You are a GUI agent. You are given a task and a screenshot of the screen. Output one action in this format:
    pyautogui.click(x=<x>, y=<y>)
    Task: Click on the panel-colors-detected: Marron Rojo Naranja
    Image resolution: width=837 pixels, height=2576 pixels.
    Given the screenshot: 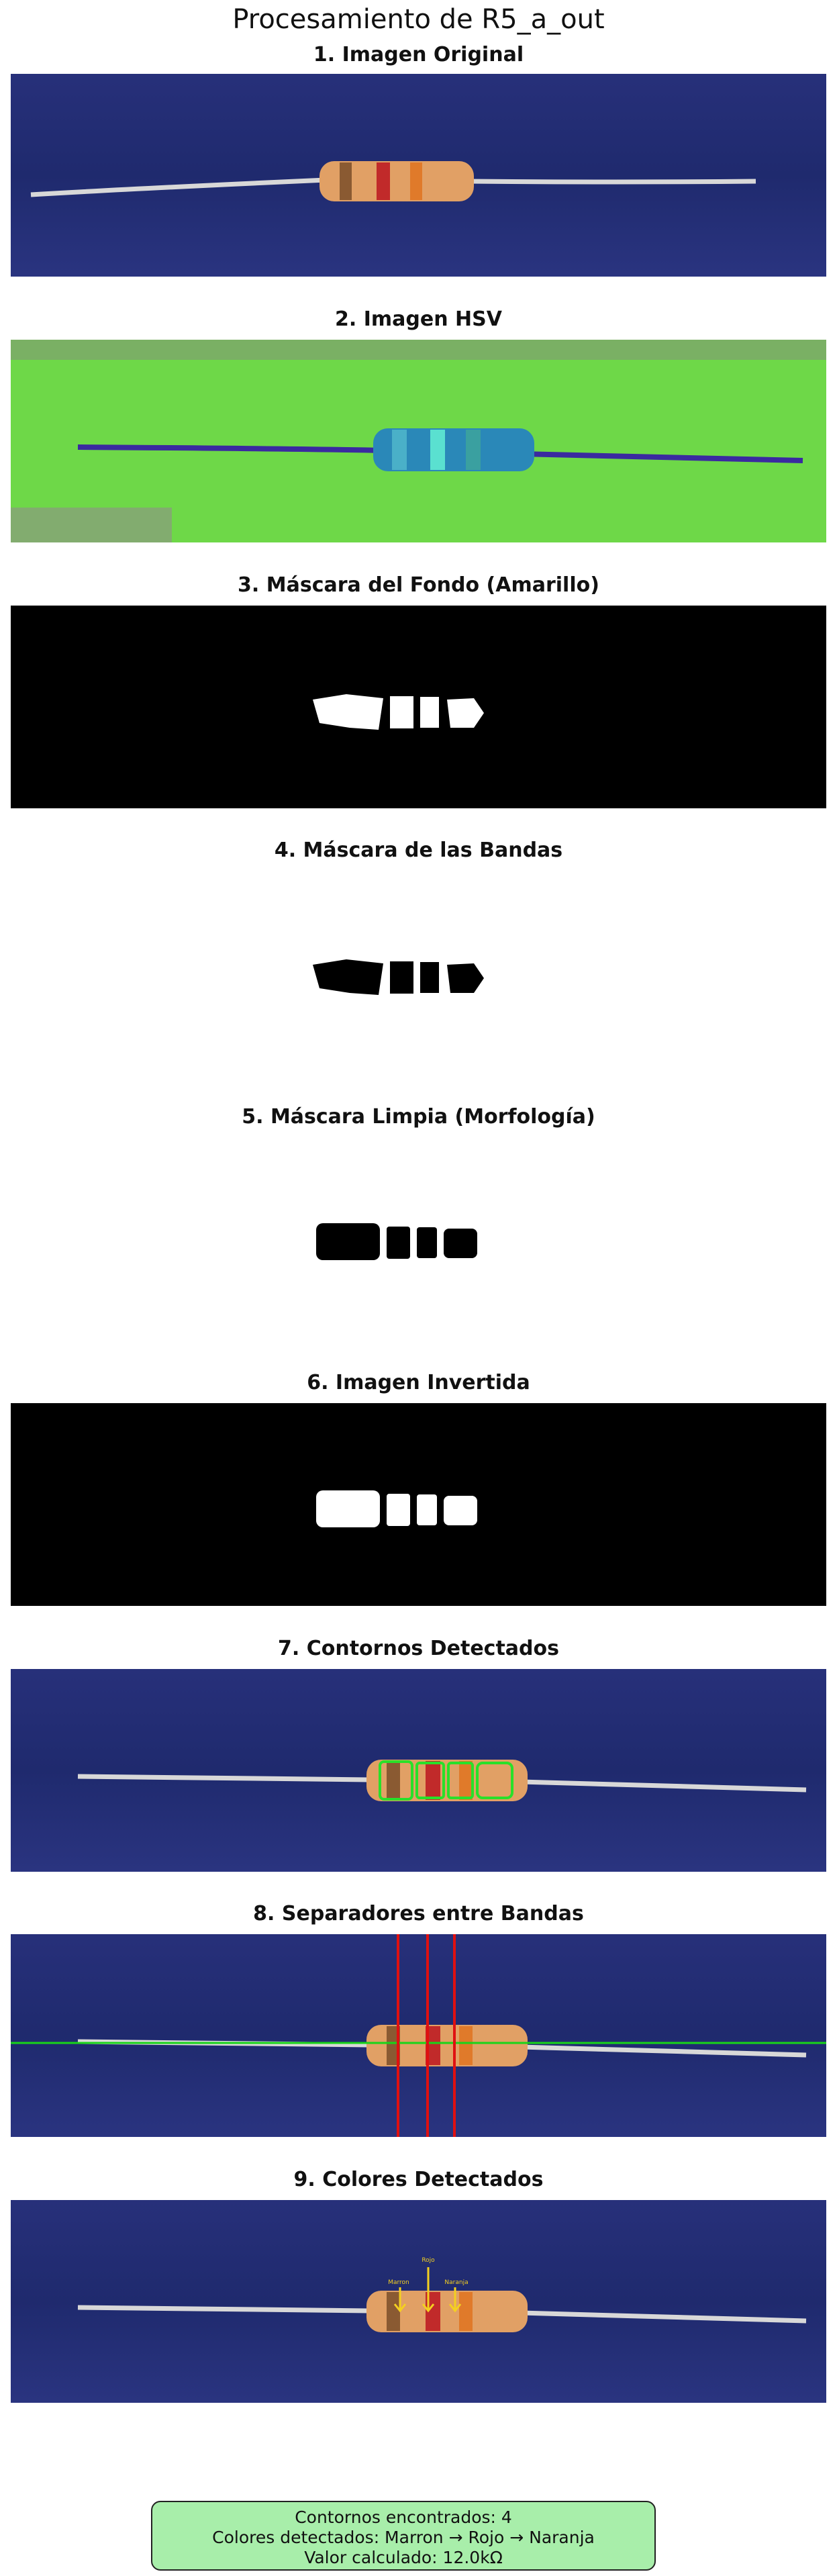 What is the action you would take?
    pyautogui.click(x=418, y=2301)
    